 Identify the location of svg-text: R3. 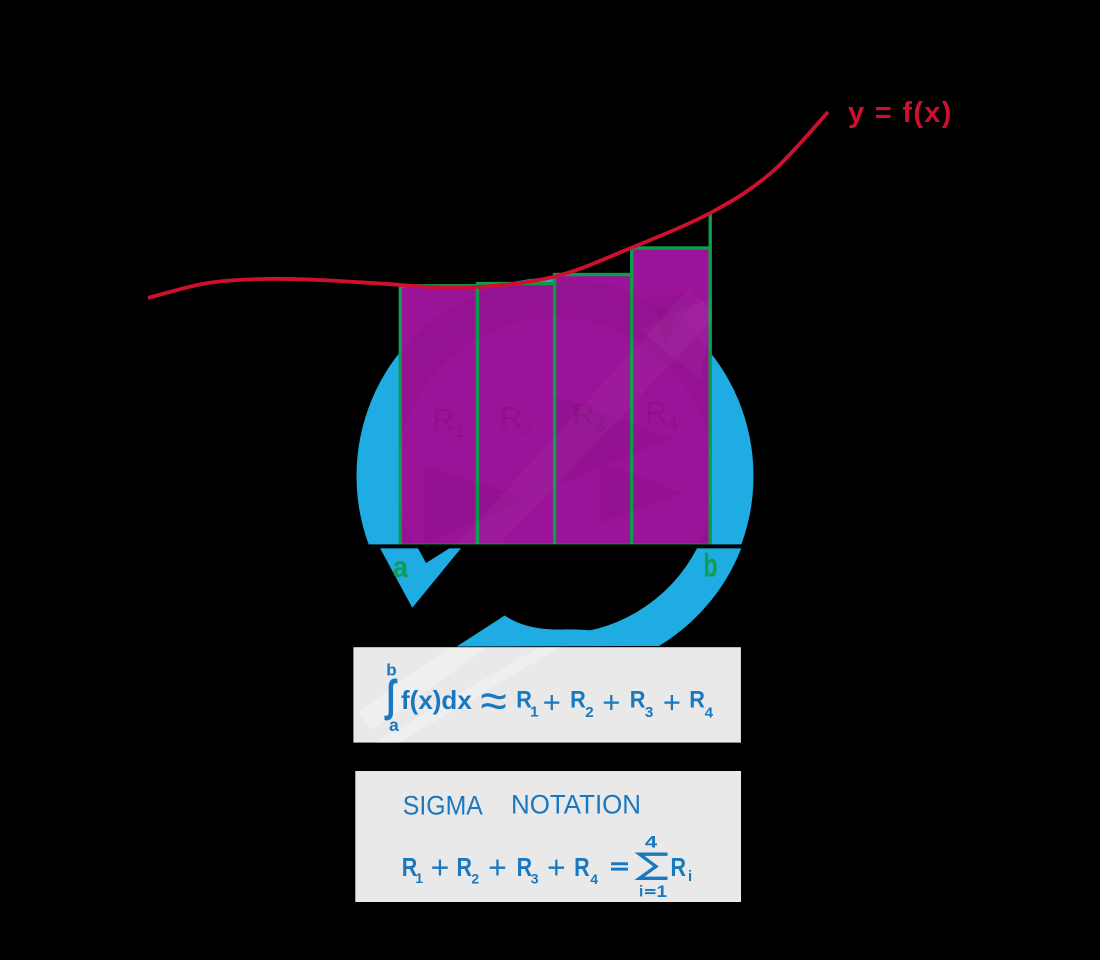
(588, 417).